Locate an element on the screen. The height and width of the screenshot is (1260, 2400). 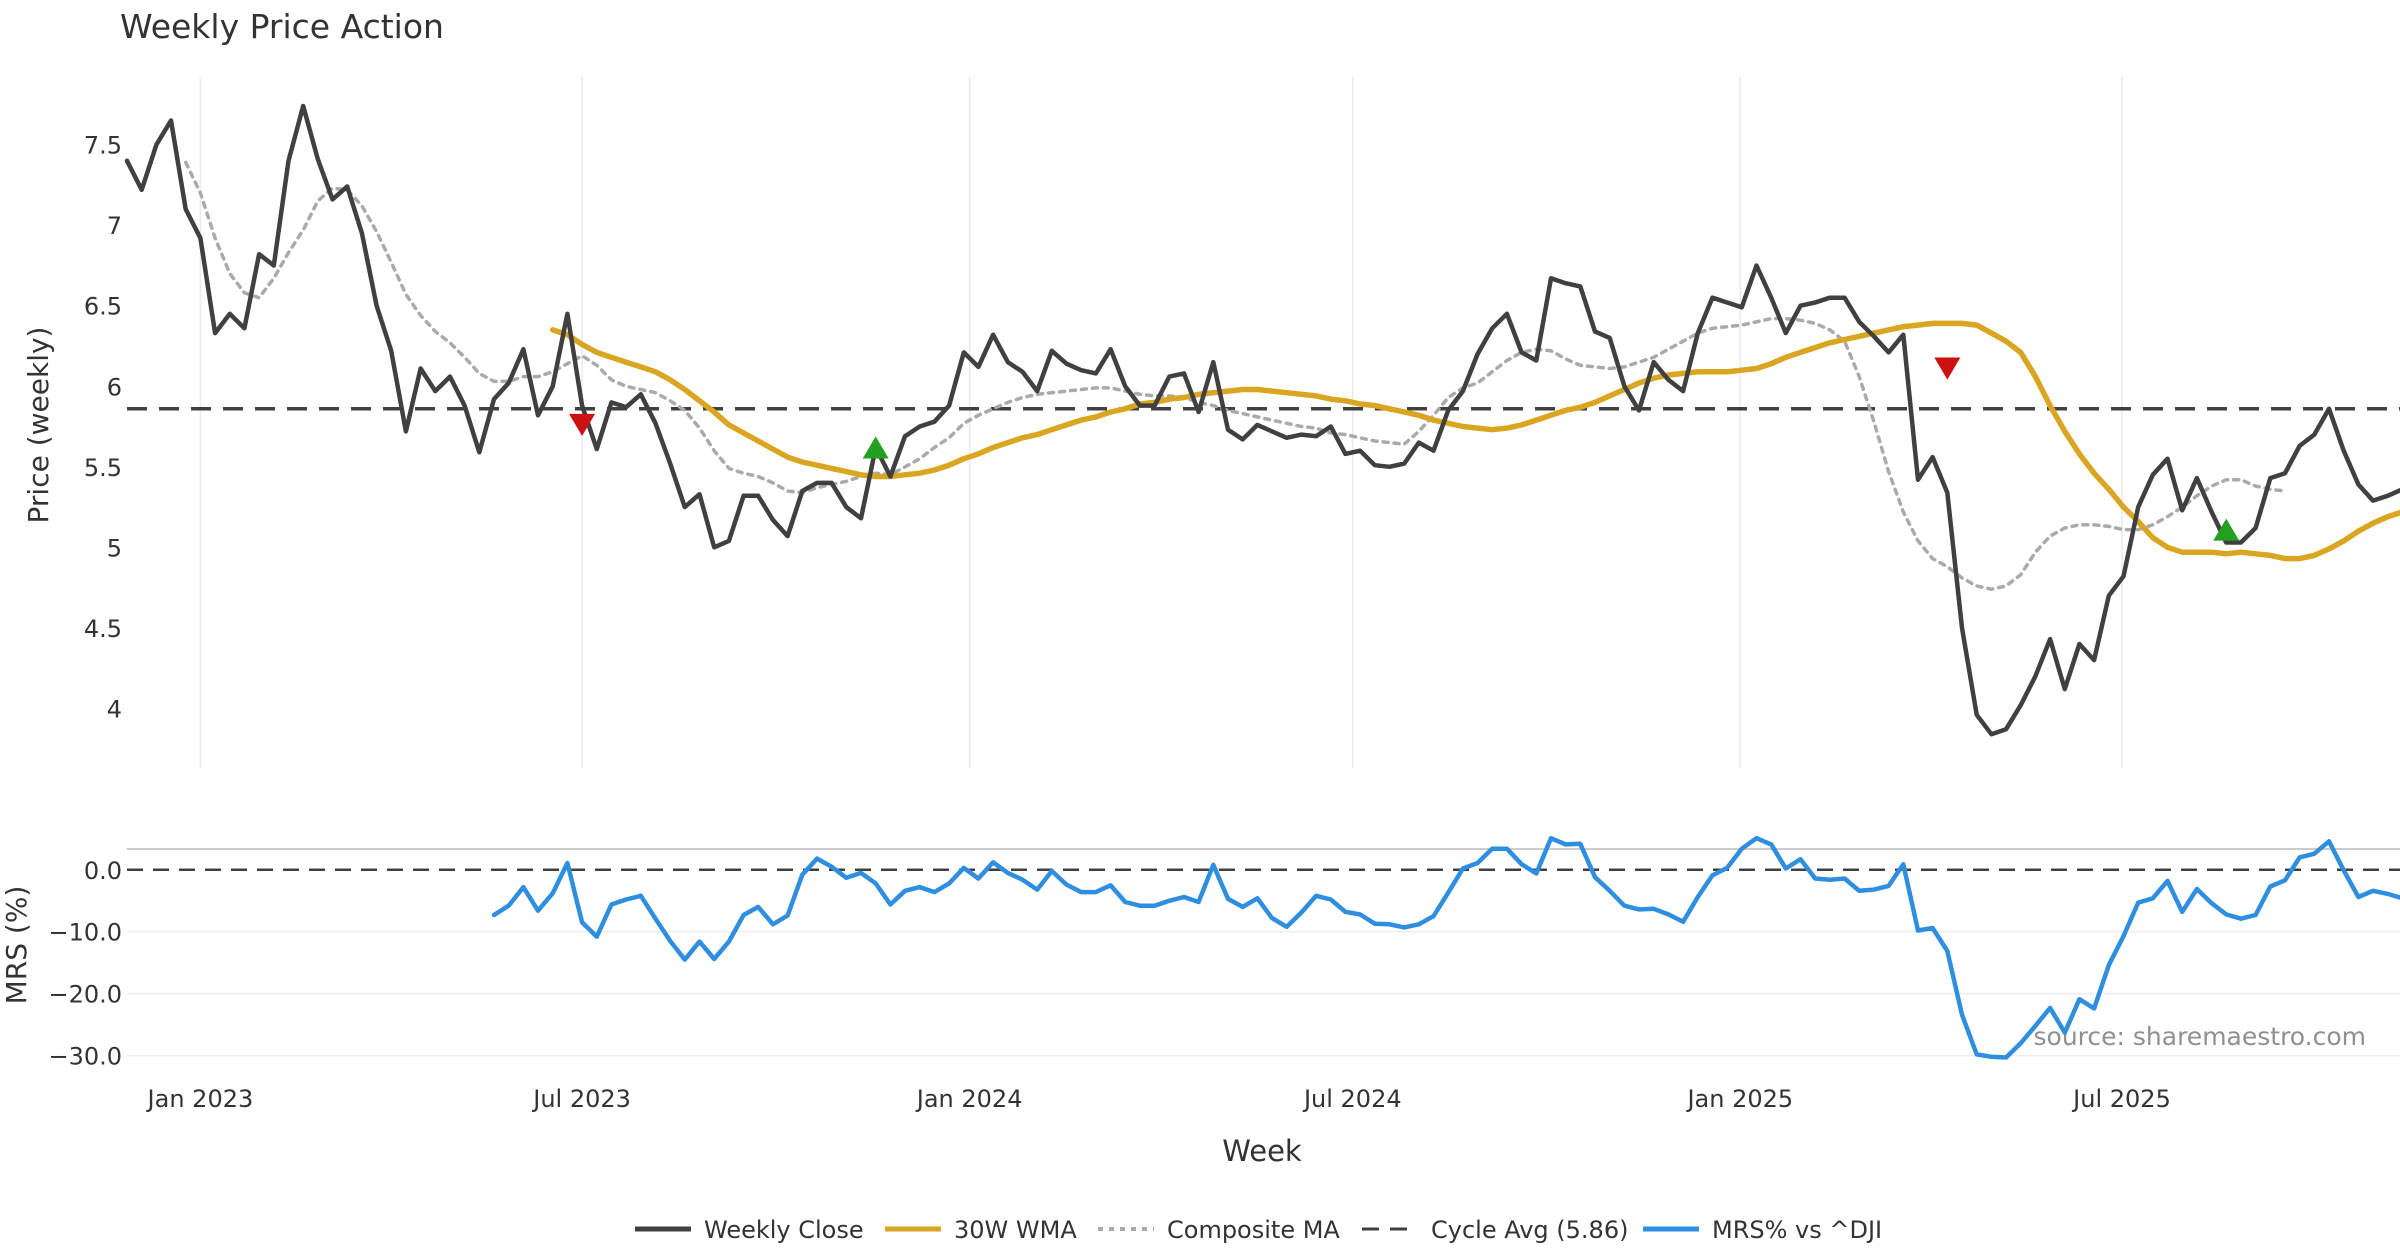
legend-label: Weekly Close is located at coordinates (784, 1230).